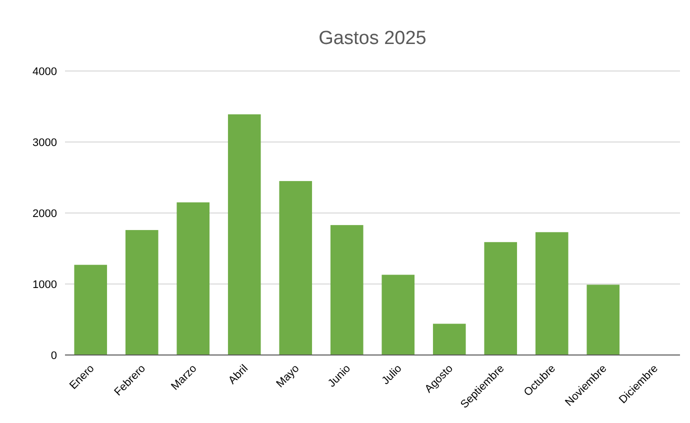 Image resolution: width=690 pixels, height=423 pixels. Describe the element at coordinates (44, 72) in the screenshot. I see `y-tick-label: 4000` at that location.